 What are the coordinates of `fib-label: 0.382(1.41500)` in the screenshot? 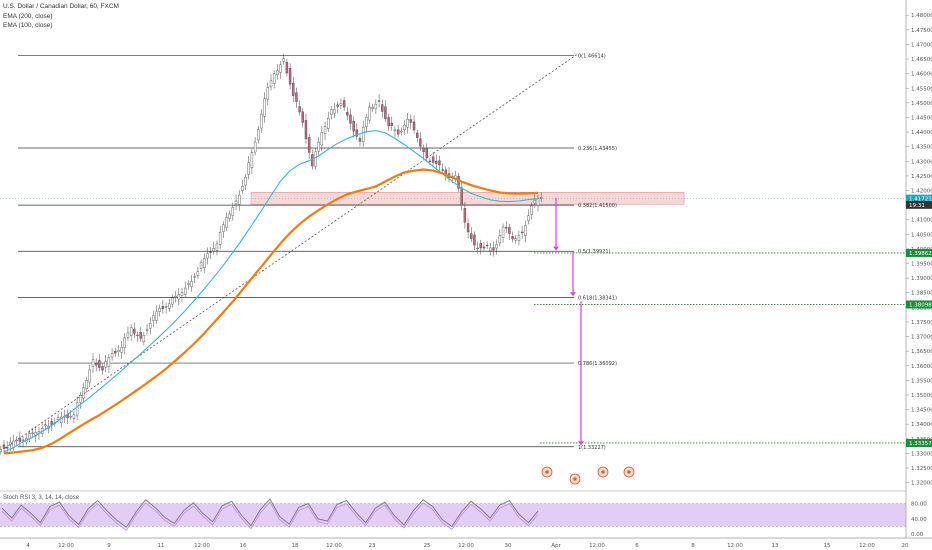 It's located at (597, 206).